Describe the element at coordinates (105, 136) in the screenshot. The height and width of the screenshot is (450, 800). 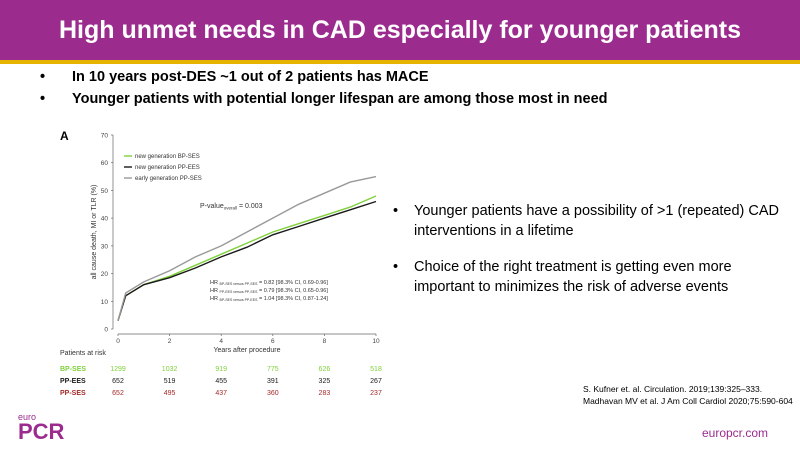
I see `y-tick-label: 70` at that location.